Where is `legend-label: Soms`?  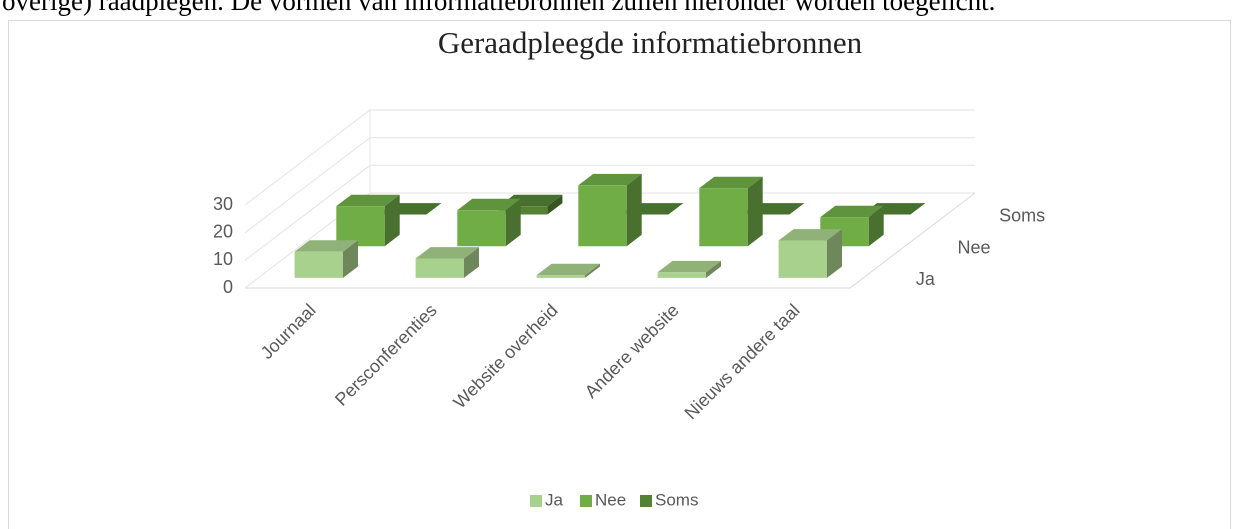 legend-label: Soms is located at coordinates (676, 499).